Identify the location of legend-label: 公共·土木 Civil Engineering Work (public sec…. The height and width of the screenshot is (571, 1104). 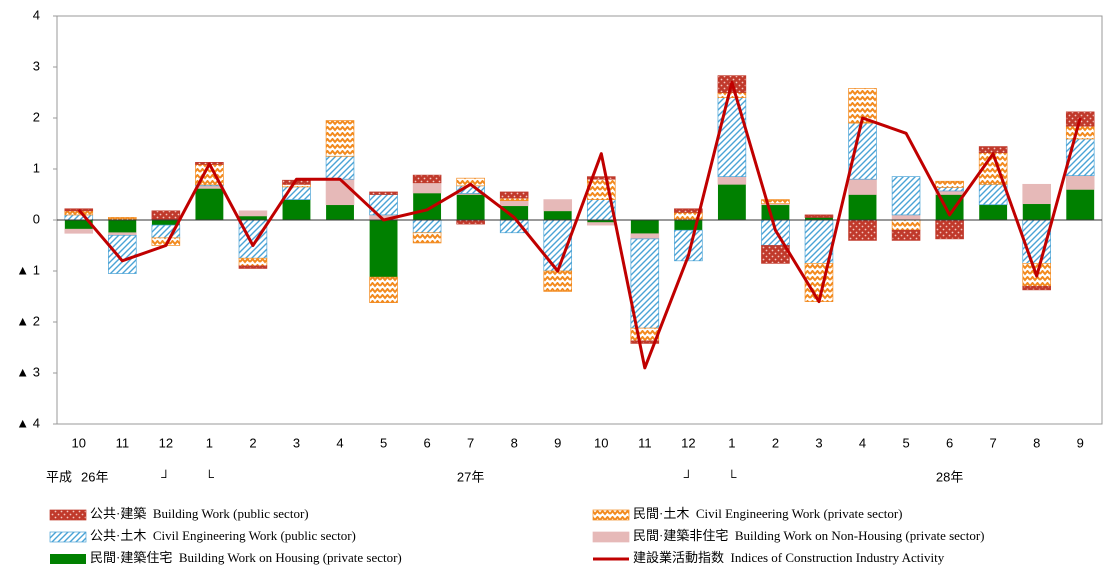
(223, 535).